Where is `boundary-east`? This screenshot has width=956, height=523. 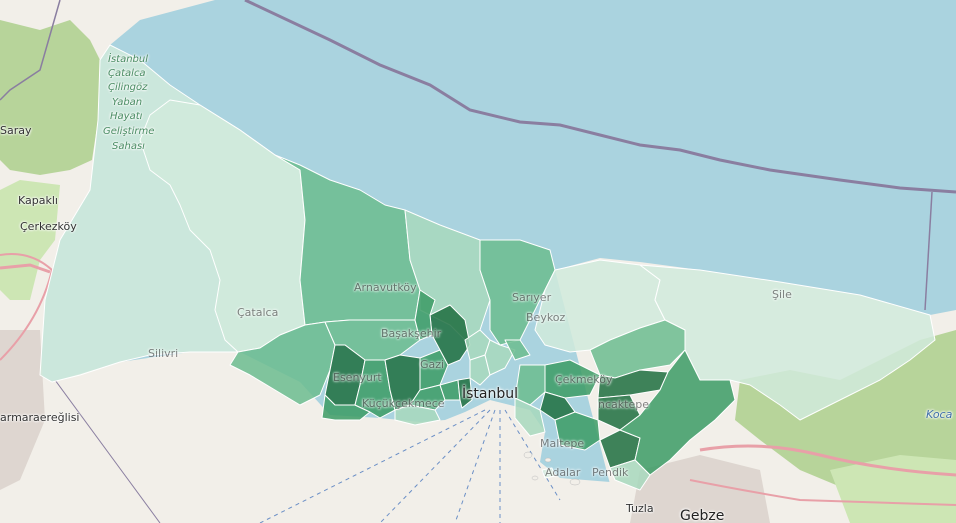
boundary-east is located at coordinates (928, 251).